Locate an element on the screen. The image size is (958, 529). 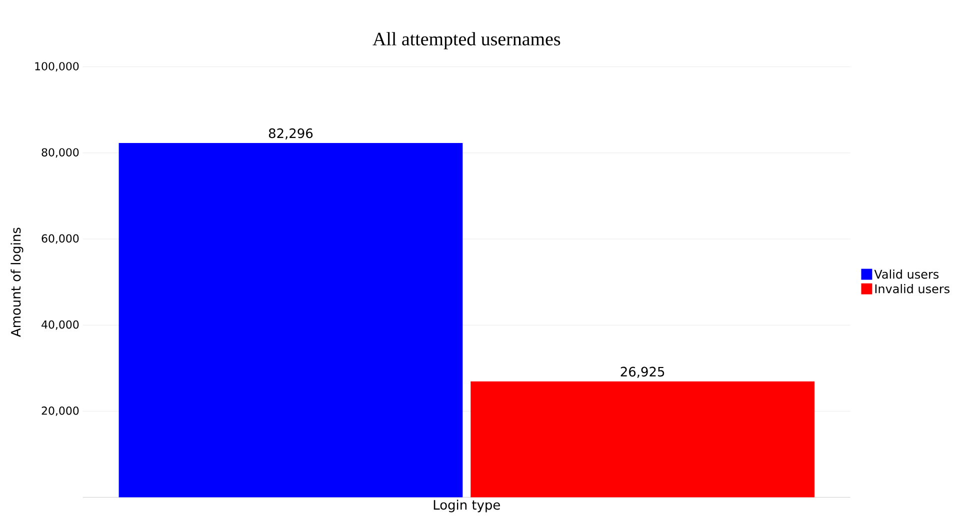
y-tick-label: 100,000 is located at coordinates (57, 67).